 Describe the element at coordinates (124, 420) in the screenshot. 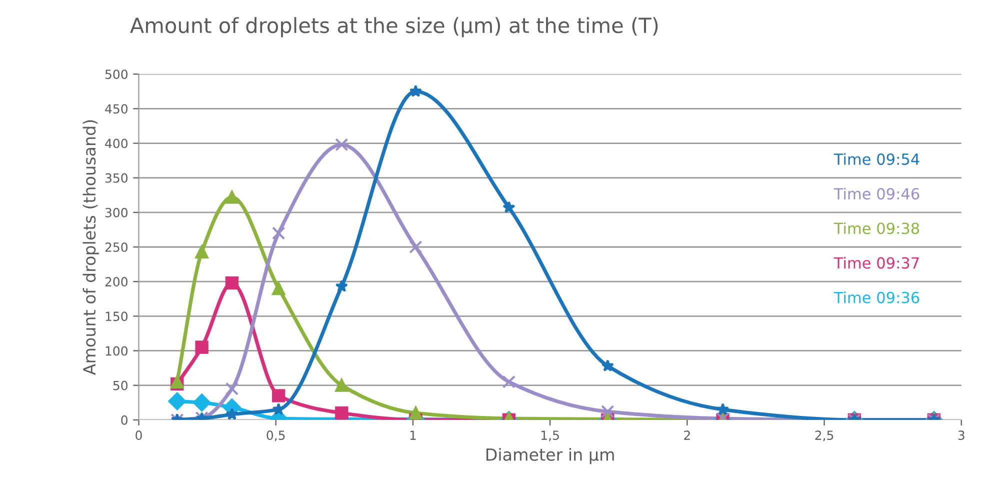

I see `y-tick-label: 0` at that location.